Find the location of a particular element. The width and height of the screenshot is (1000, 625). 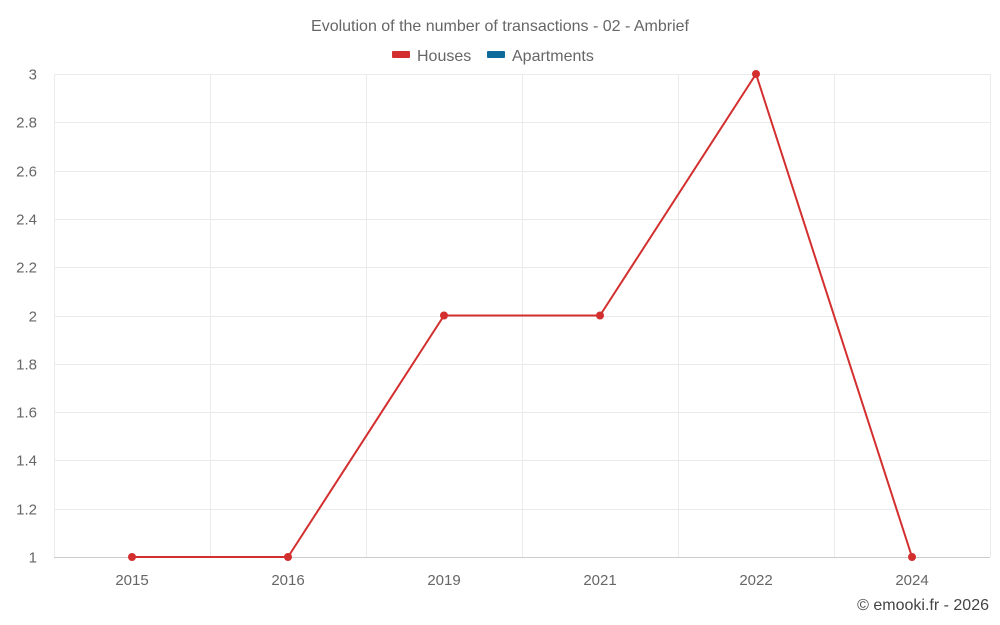

y-tick-label: 1.8 is located at coordinates (26, 365).